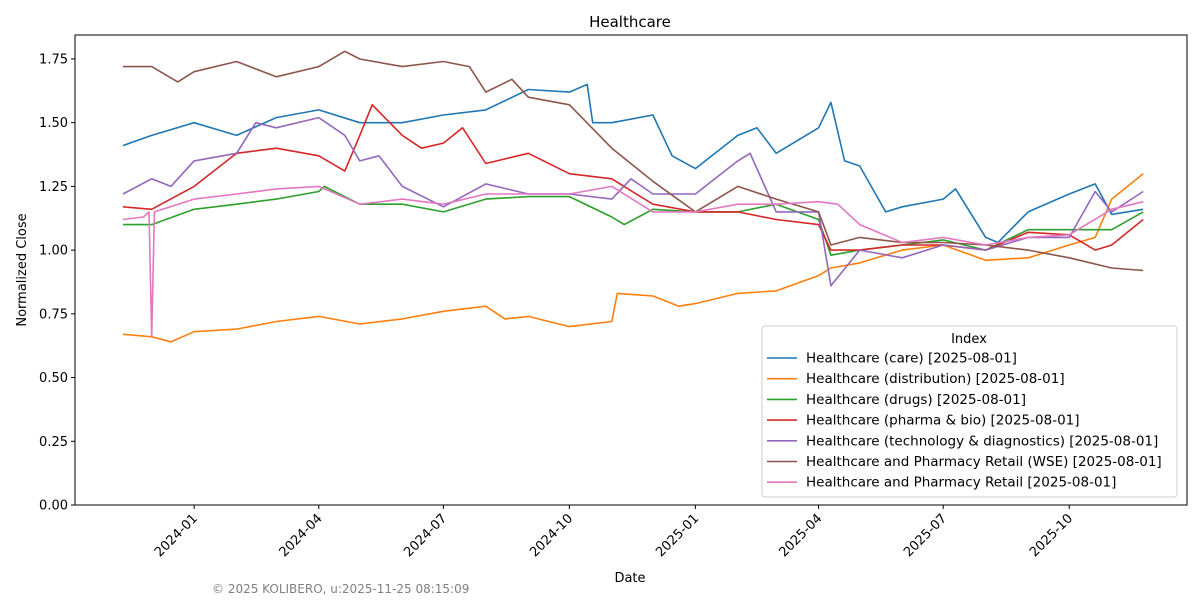  Describe the element at coordinates (916, 400) in the screenshot. I see `legend-entry: Healthcare (drugs) [2025-08-01]` at that location.